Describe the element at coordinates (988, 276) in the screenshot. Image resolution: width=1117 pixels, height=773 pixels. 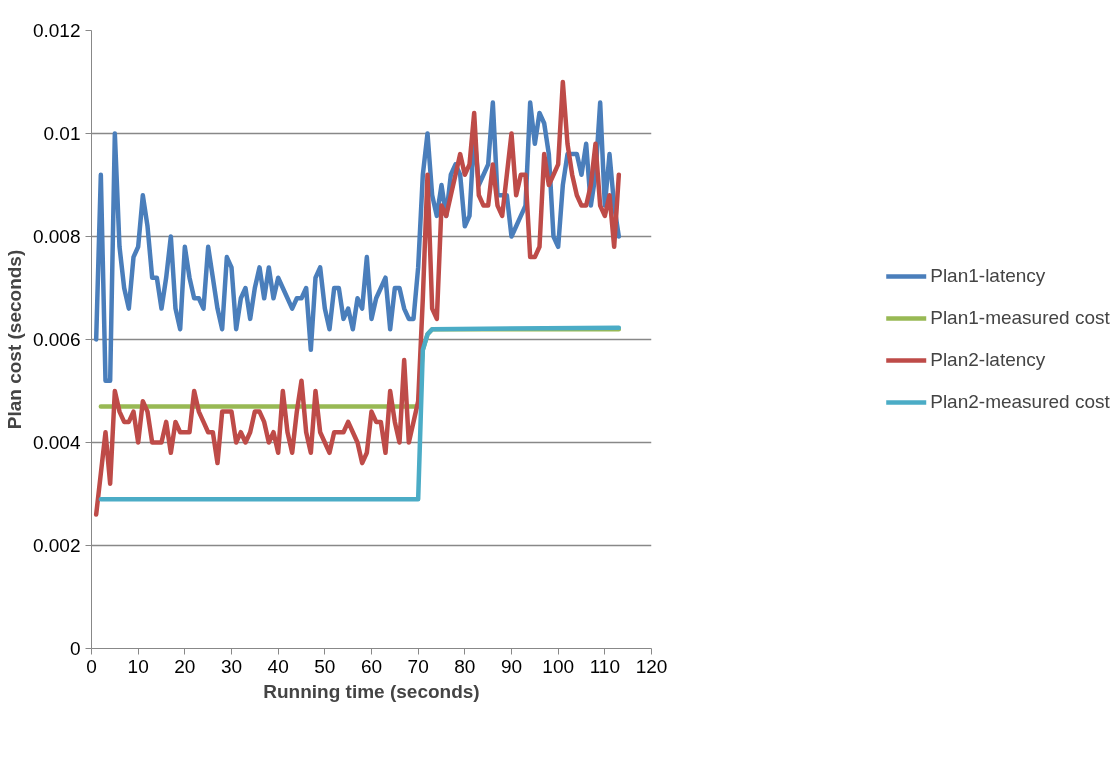
I see `legend-label: Plan1-latency` at that location.